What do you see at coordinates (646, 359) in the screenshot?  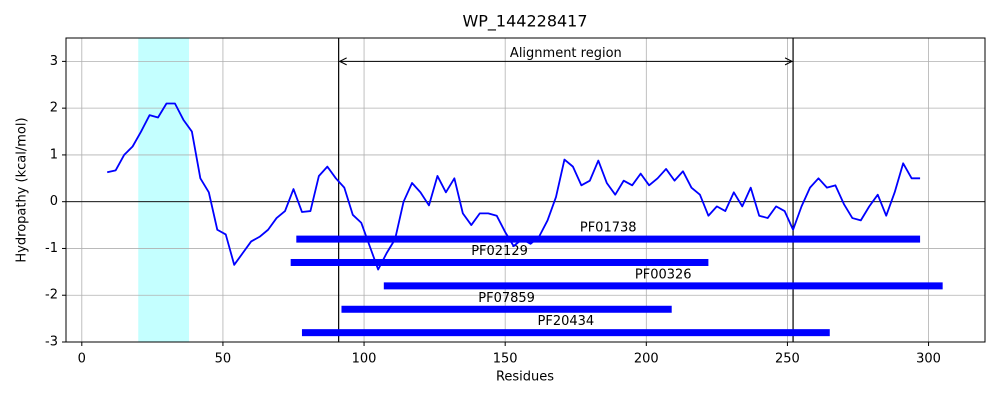 I see `x-tick-label: 200` at bounding box center [646, 359].